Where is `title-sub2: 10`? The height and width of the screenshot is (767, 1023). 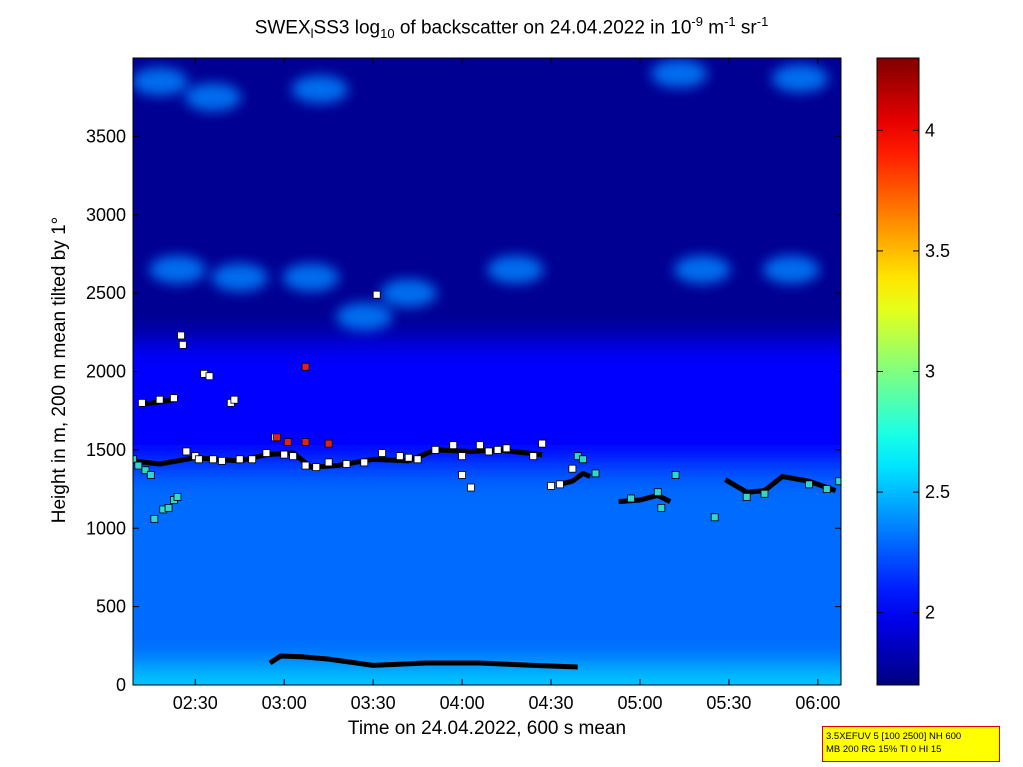 title-sub2: 10 is located at coordinates (387, 34).